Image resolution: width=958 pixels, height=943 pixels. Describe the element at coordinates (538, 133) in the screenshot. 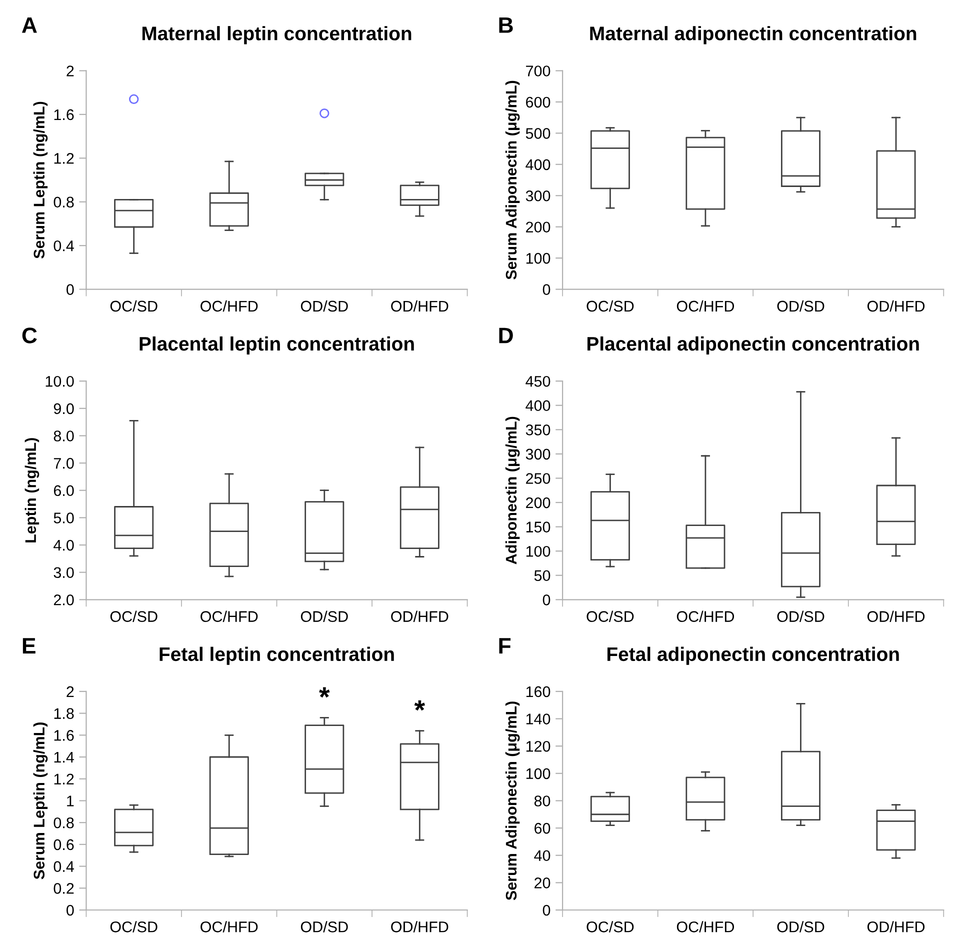

I see `y-tick-label: 500` at that location.